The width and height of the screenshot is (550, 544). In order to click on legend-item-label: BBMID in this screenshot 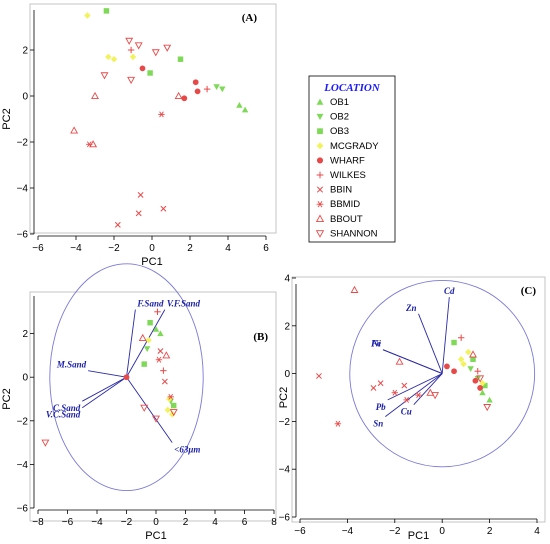, I will do `click(345, 204)`.